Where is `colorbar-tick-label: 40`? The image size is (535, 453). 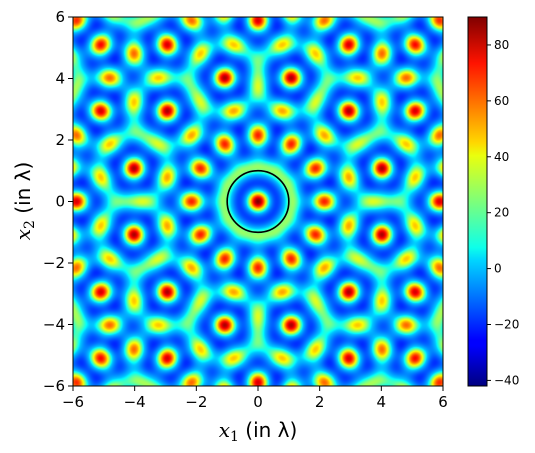
colorbar-tick-label: 40 is located at coordinates (501, 157).